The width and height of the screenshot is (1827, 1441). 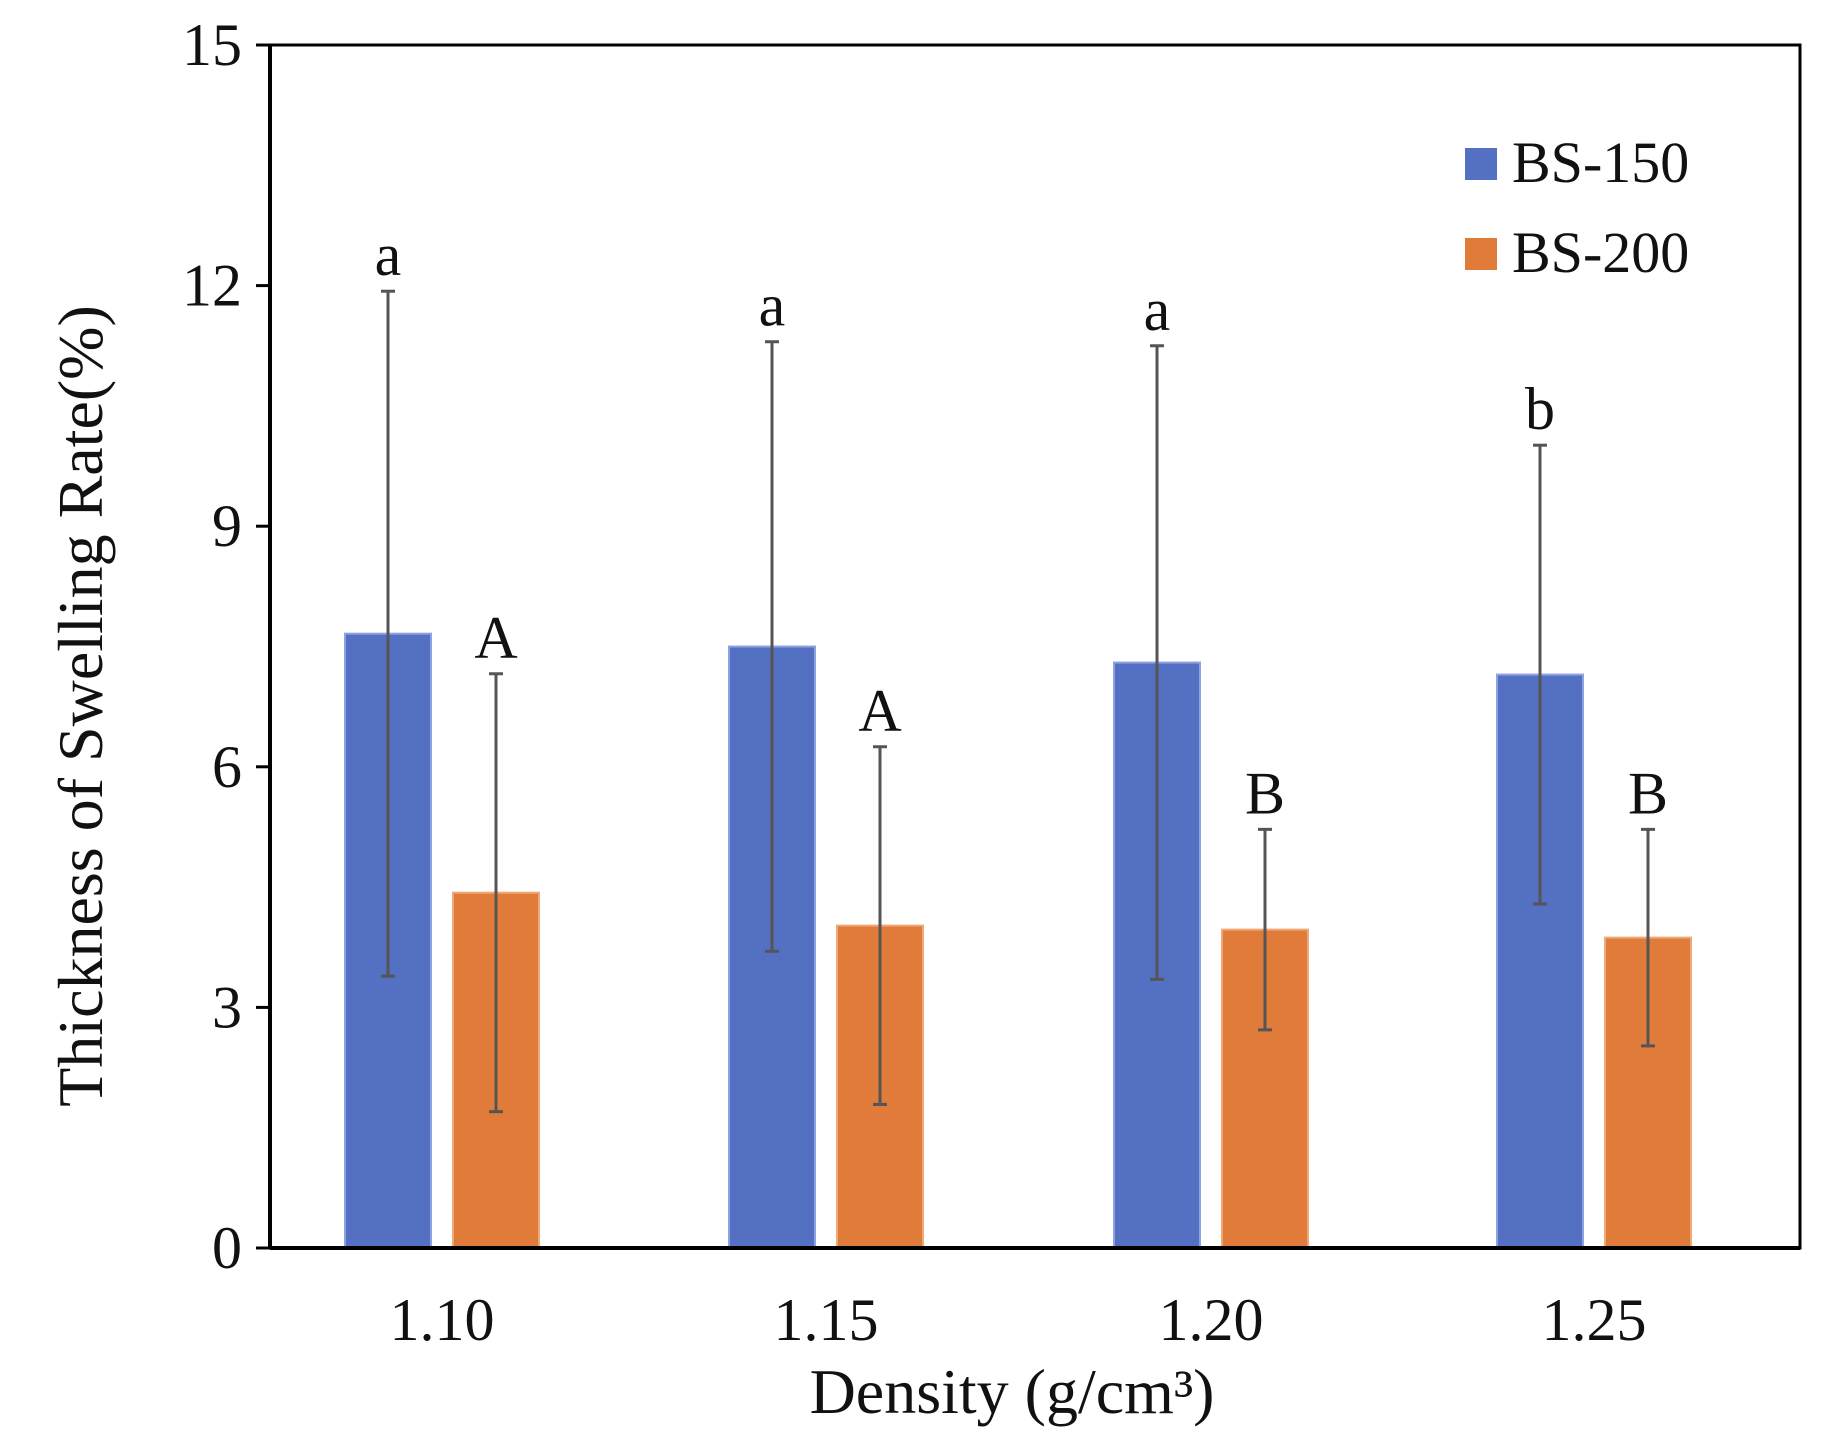 What do you see at coordinates (226, 646) in the screenshot?
I see `y-axis-ticks: 0 3 6 9 12 15` at bounding box center [226, 646].